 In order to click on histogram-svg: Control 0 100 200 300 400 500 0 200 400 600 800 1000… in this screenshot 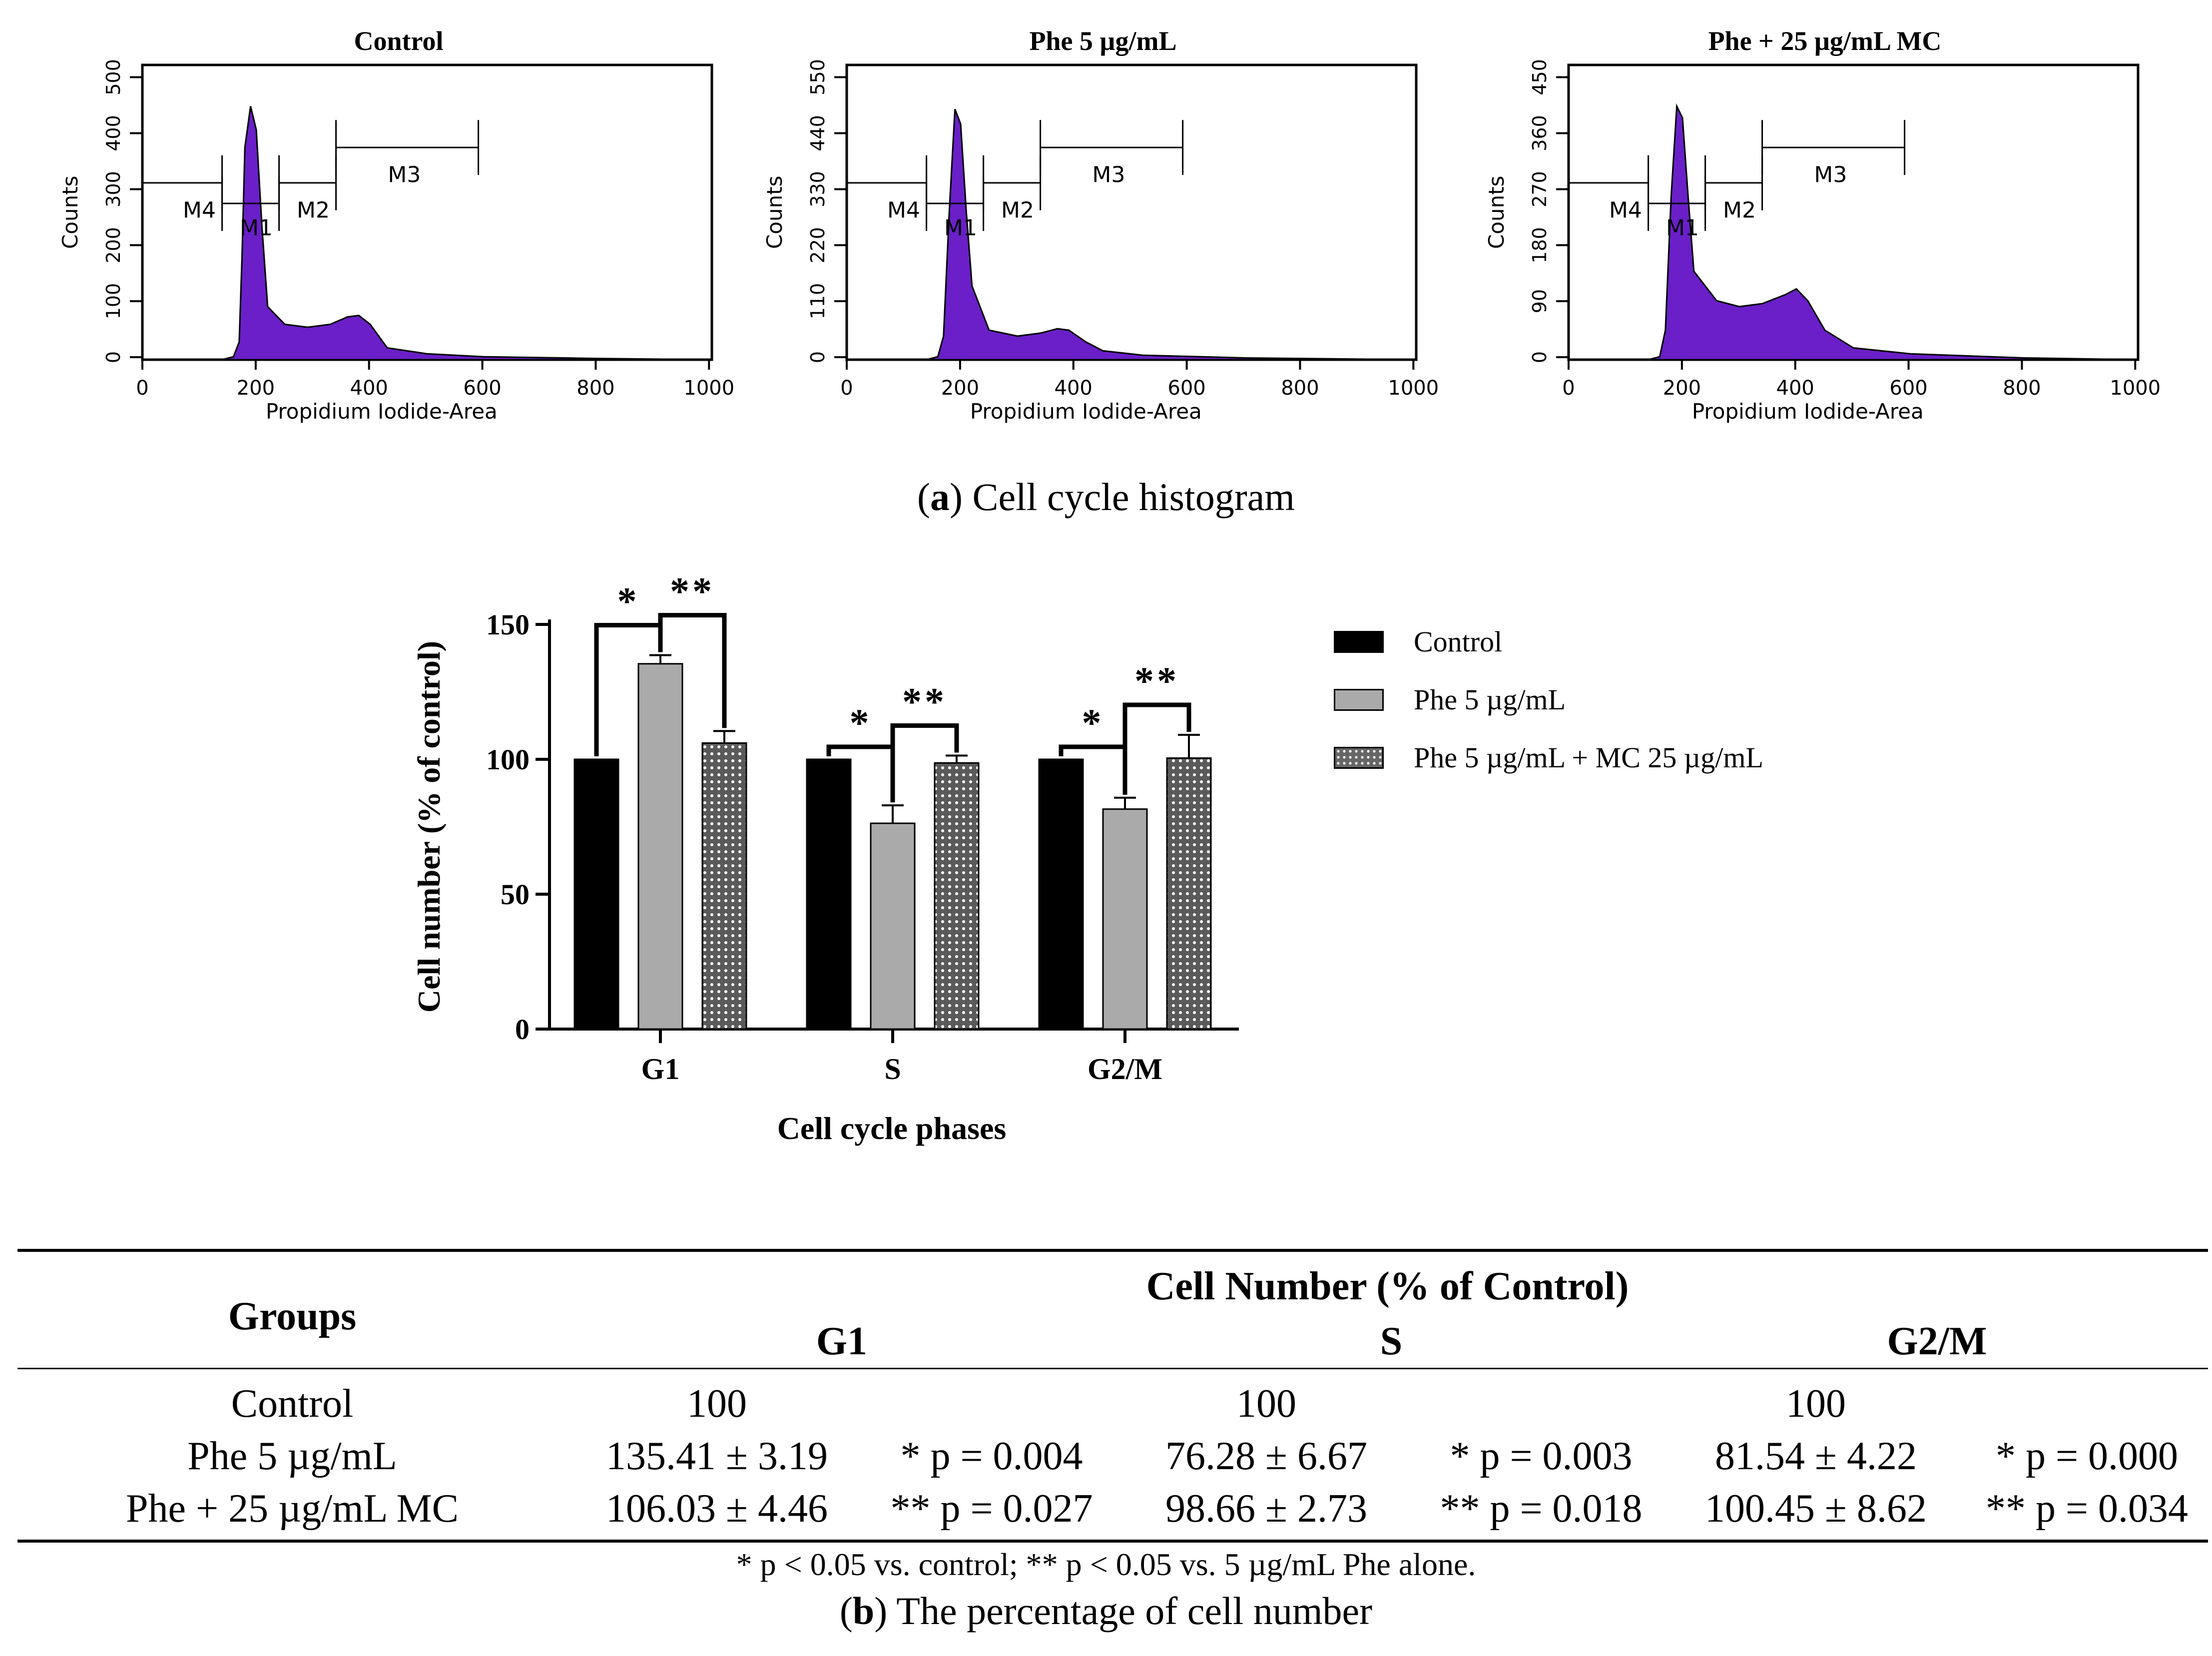, I will do `click(396, 225)`.